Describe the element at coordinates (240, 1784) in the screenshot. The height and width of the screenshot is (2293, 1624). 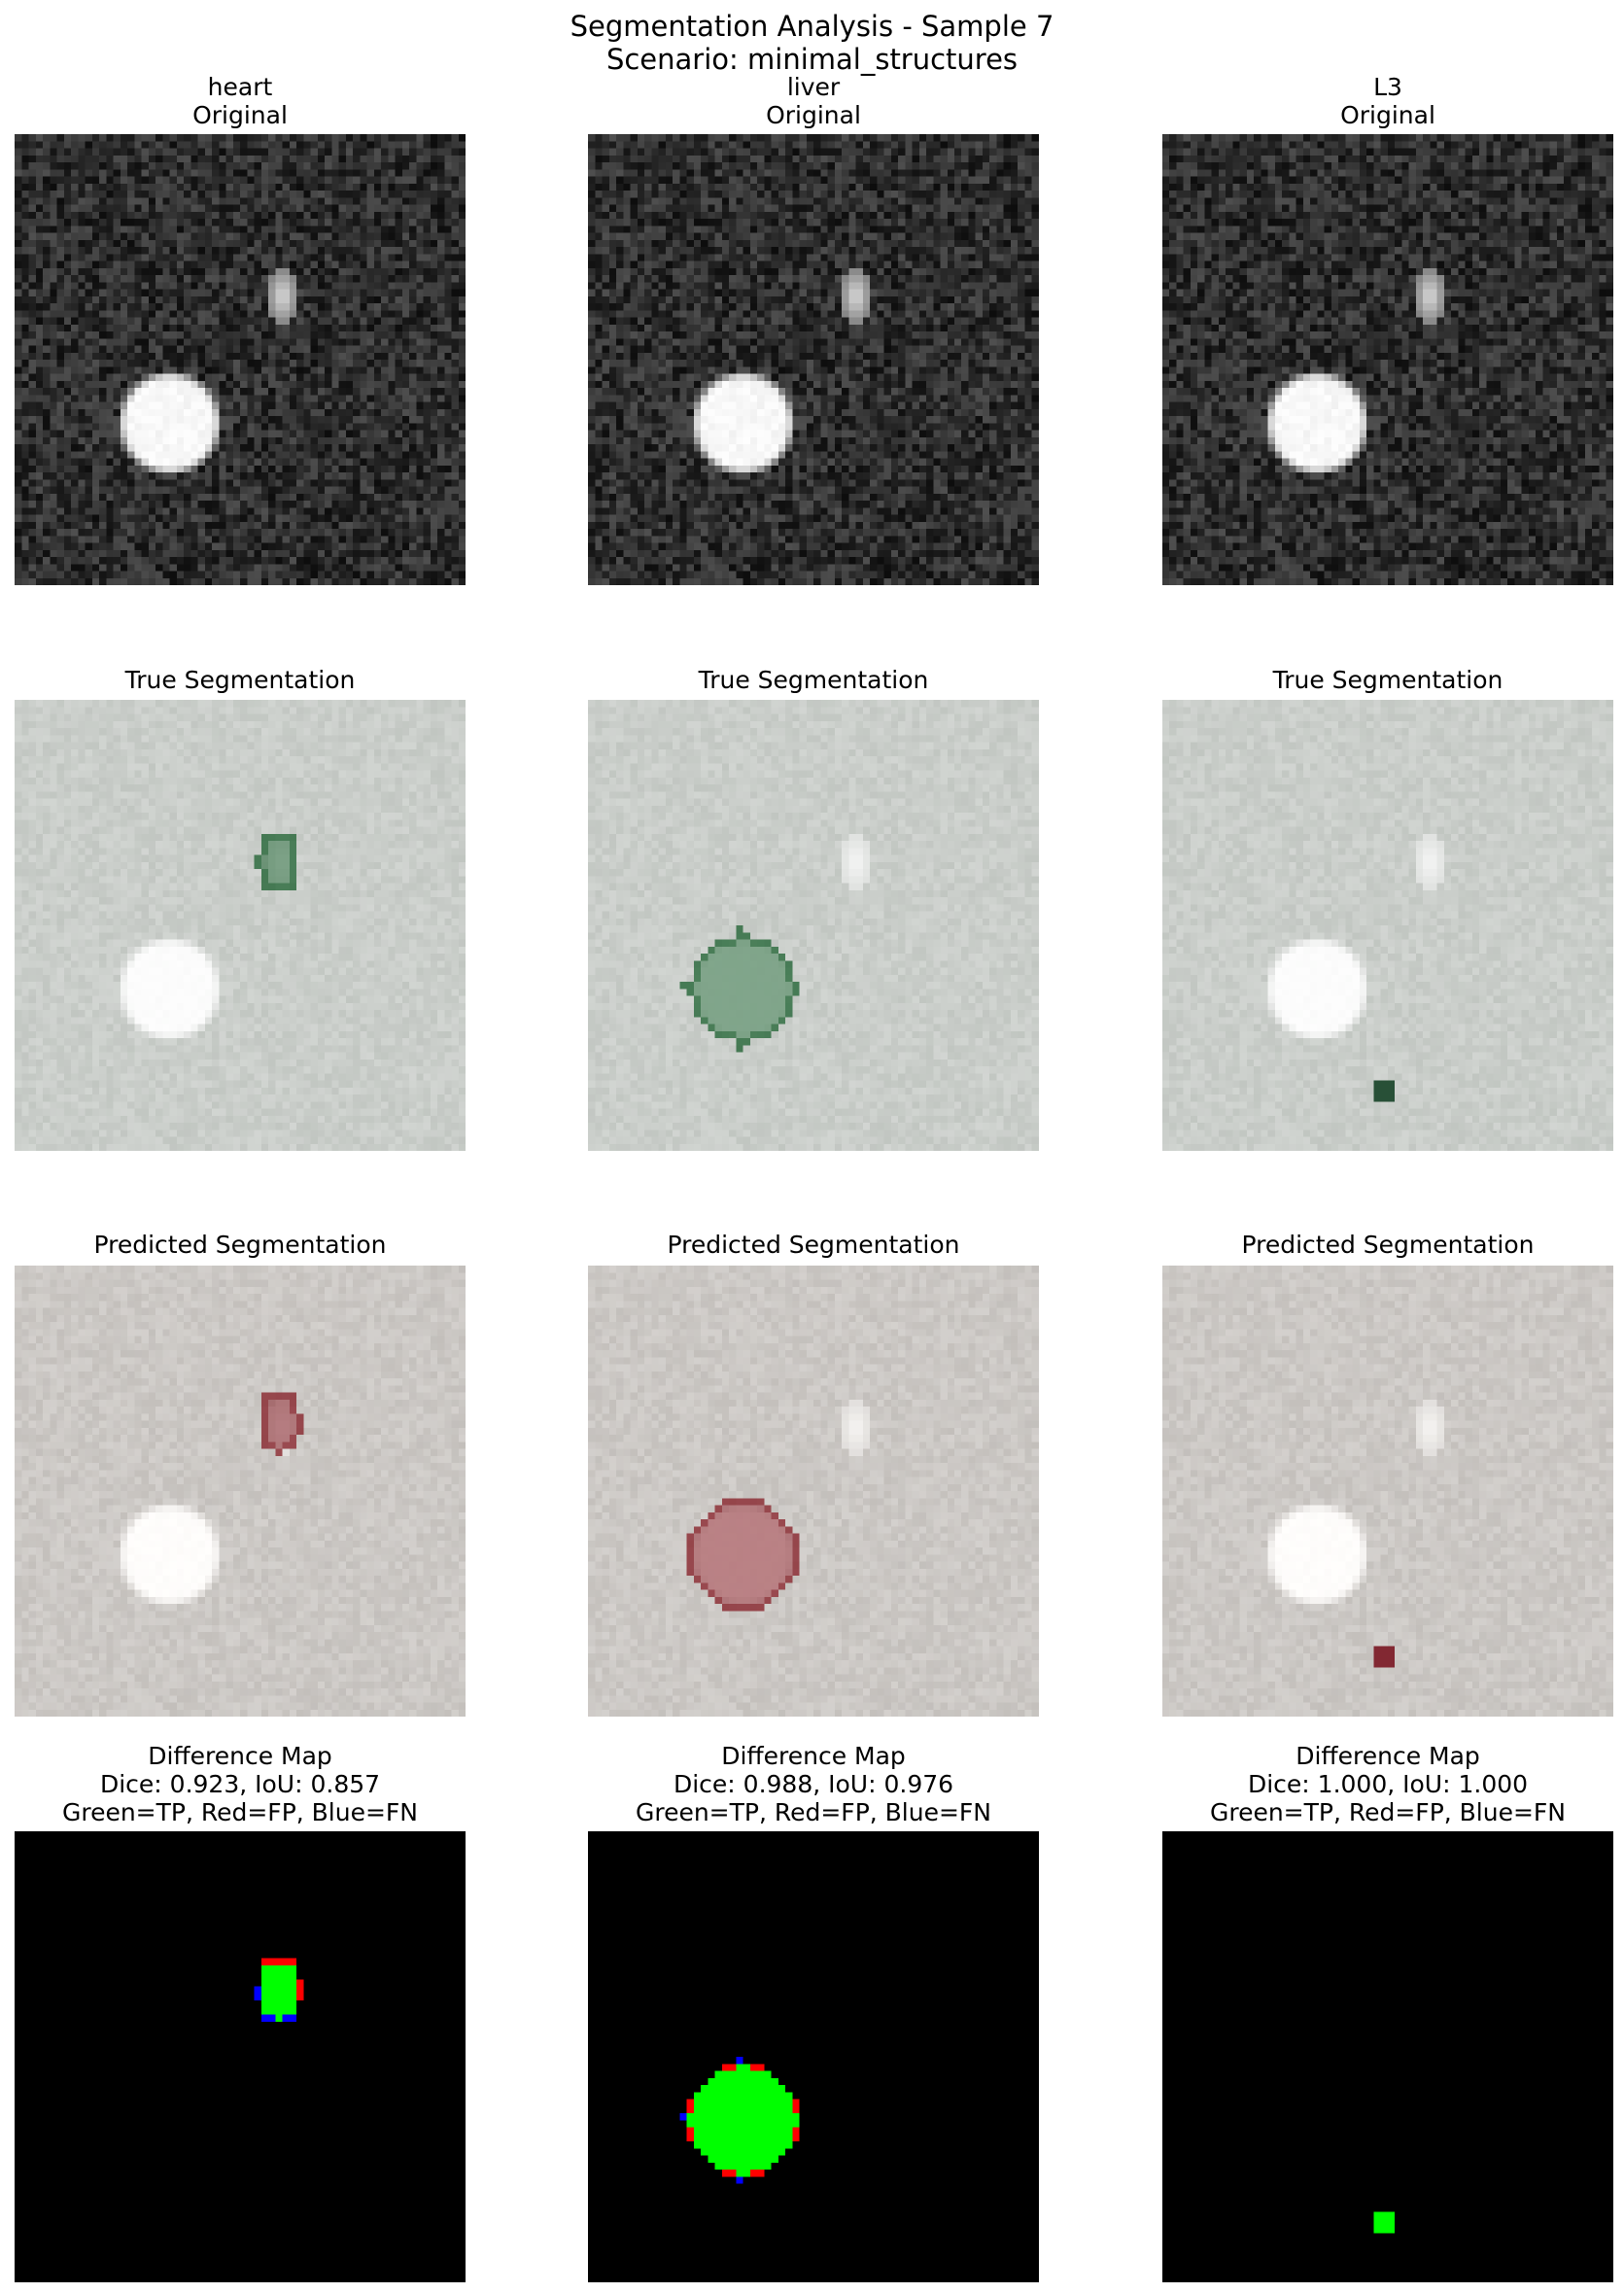
I see `panel-title-line: Dice: 0.923, IoU: 0.857` at that location.